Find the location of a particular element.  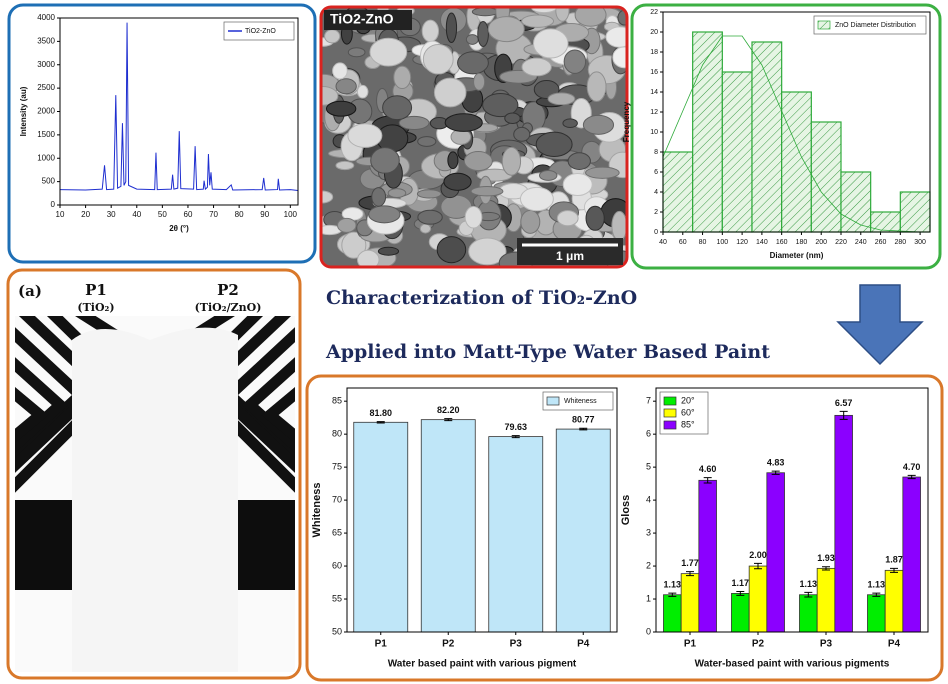

x-tick-label: 220 is located at coordinates (841, 242).